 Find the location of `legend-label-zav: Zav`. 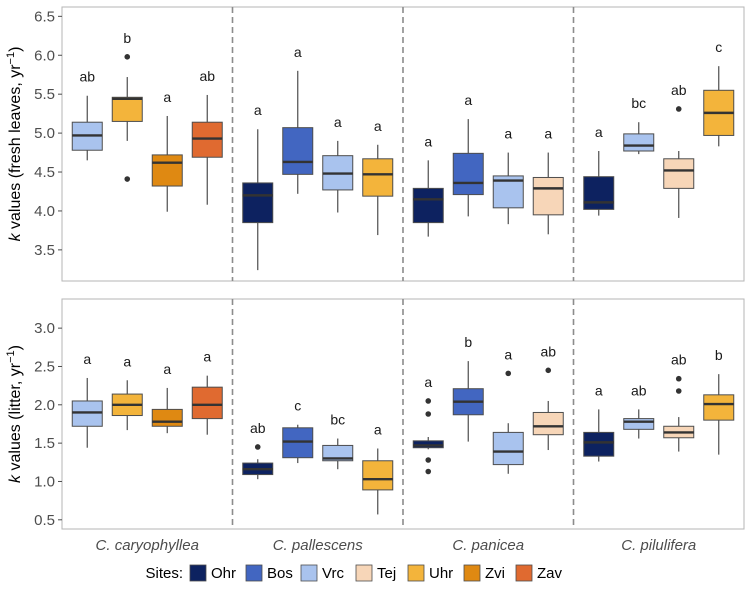

legend-label-zav: Zav is located at coordinates (550, 573).